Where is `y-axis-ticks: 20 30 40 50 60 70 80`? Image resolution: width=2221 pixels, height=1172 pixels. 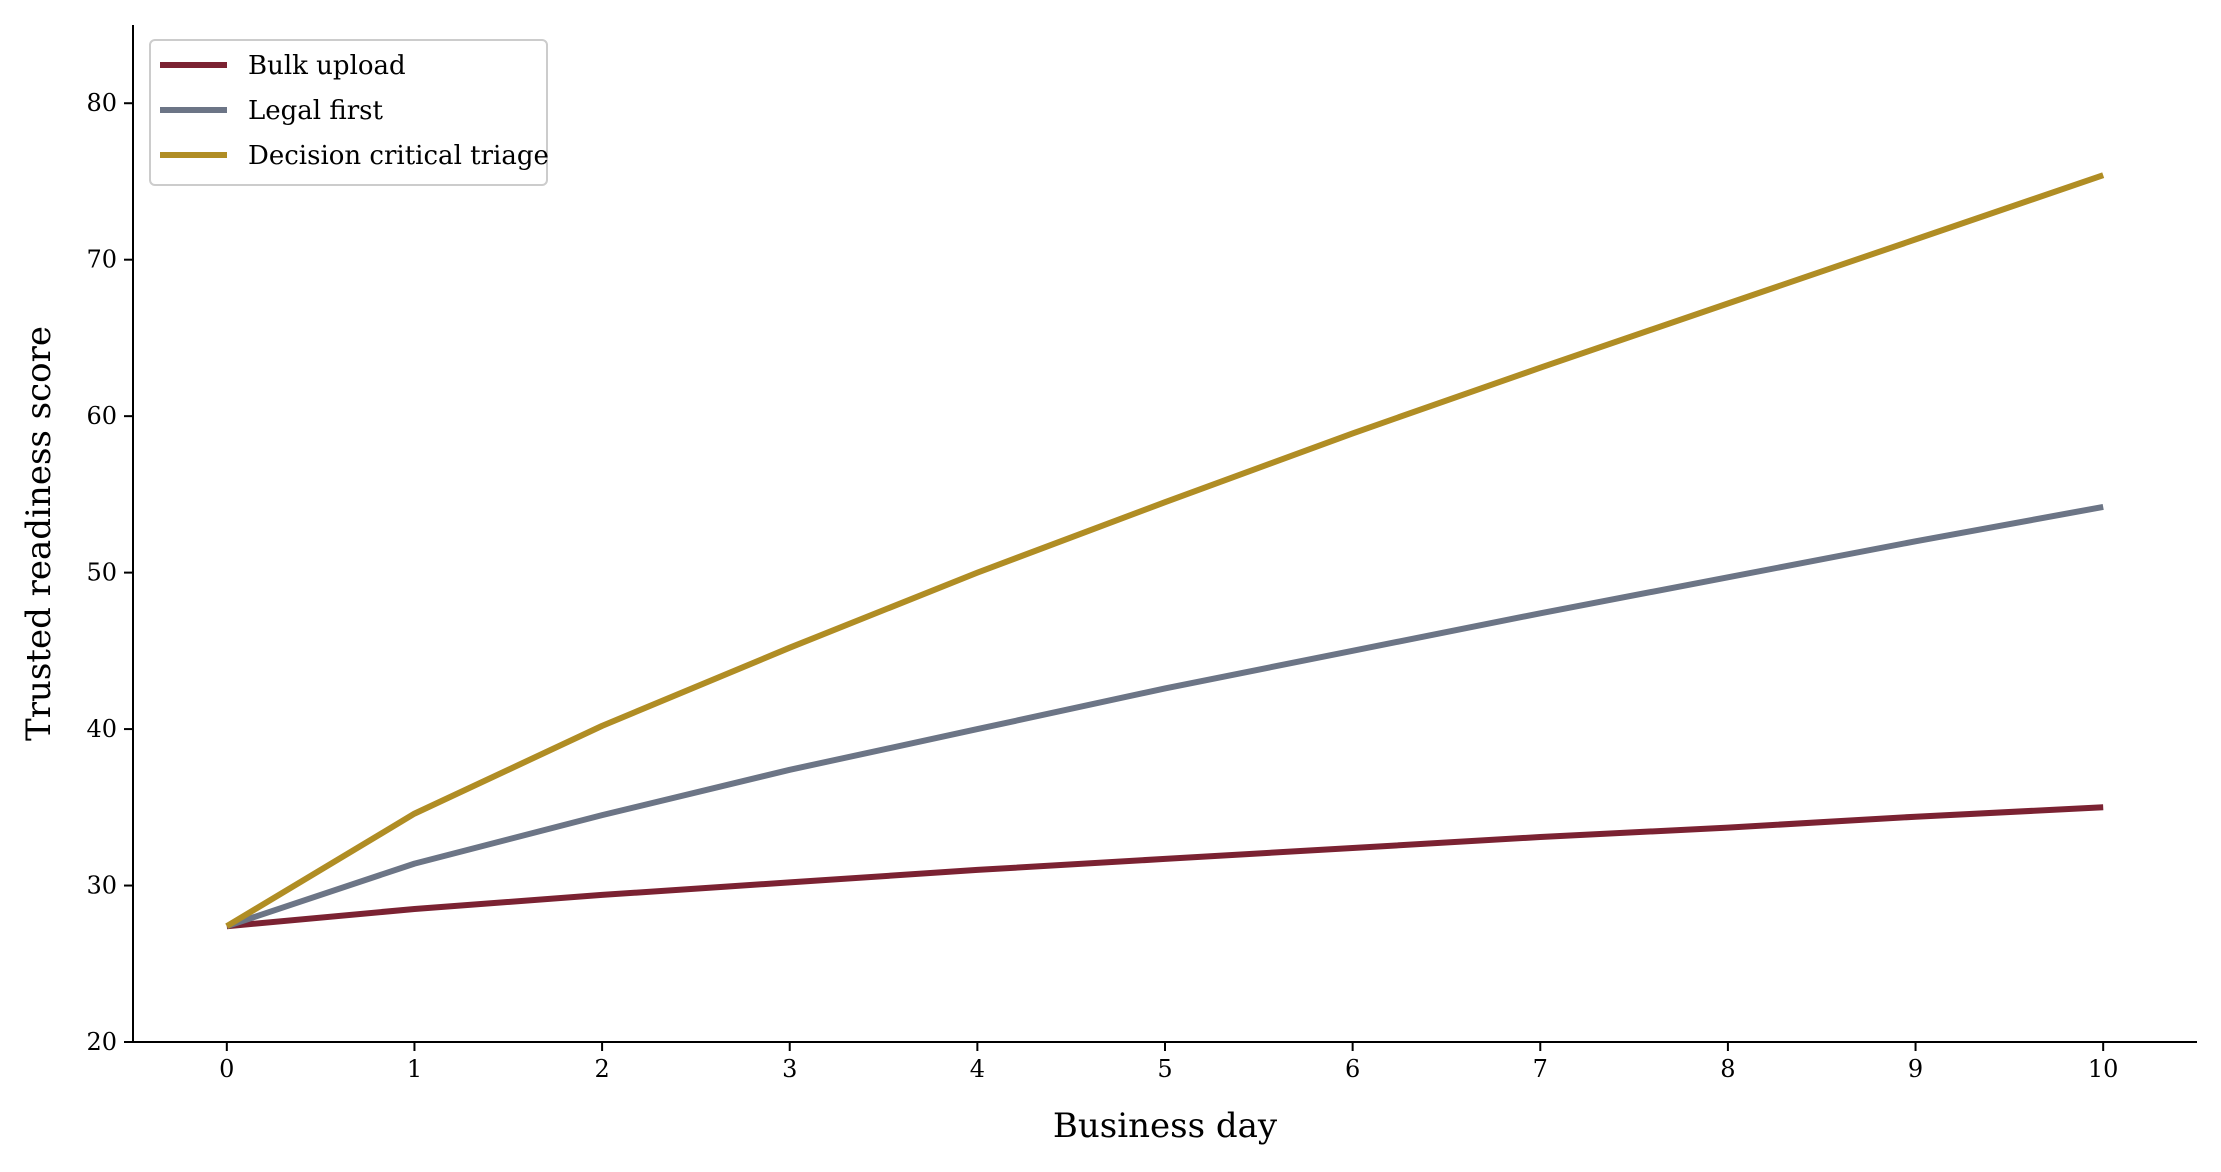 y-axis-ticks: 20 30 40 50 60 70 80 is located at coordinates (109, 572).